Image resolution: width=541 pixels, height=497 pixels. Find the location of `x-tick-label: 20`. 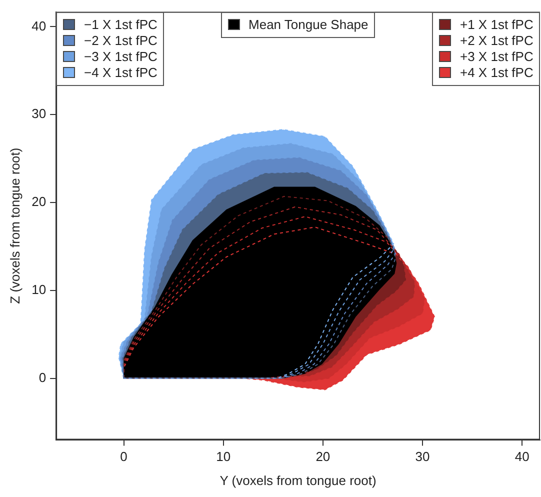

x-tick-label: 20 is located at coordinates (323, 456).